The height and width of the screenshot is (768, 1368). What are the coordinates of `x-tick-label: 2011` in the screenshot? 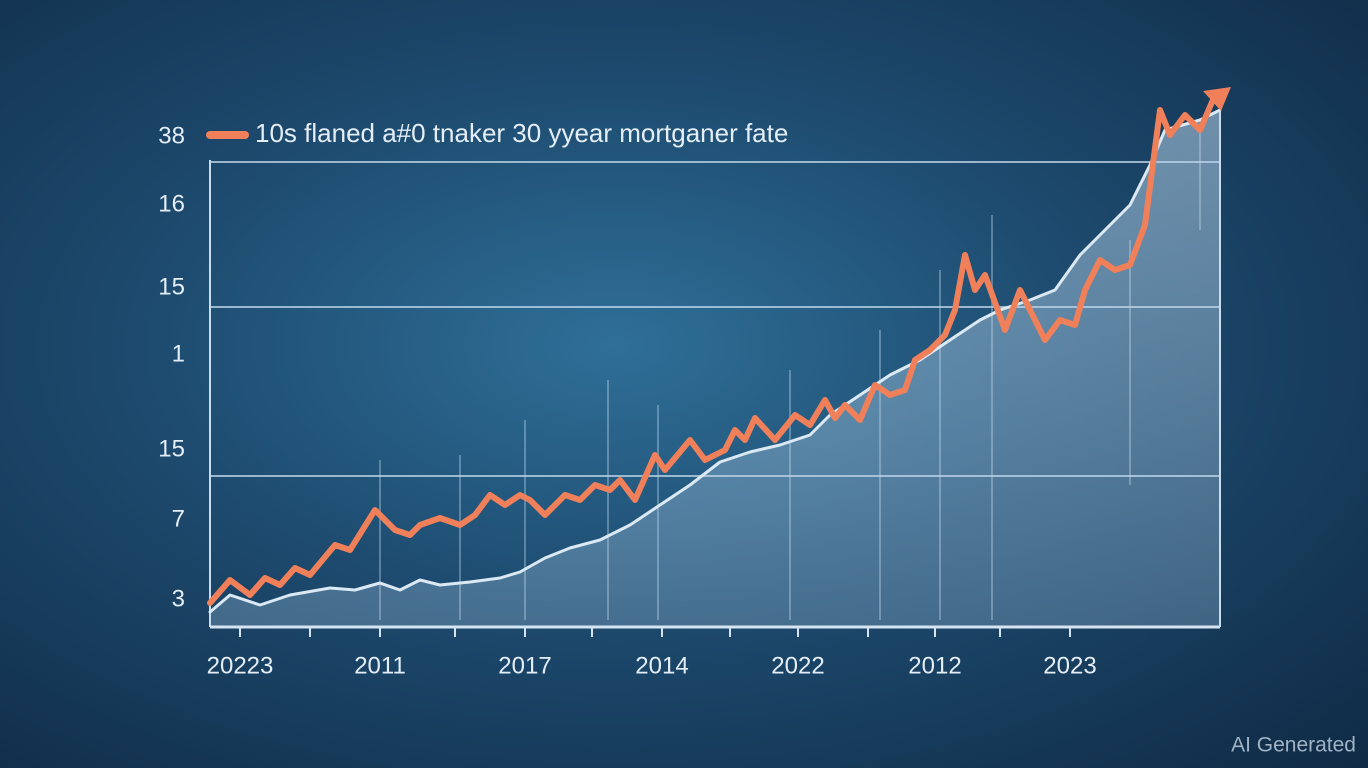 It's located at (380, 665).